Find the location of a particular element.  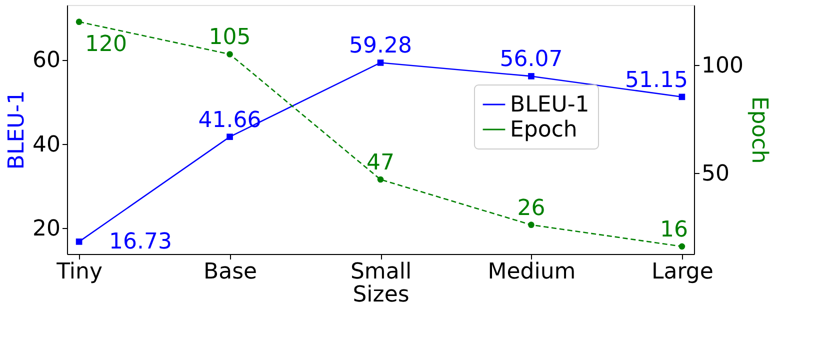

data-label: 47 is located at coordinates (380, 163).